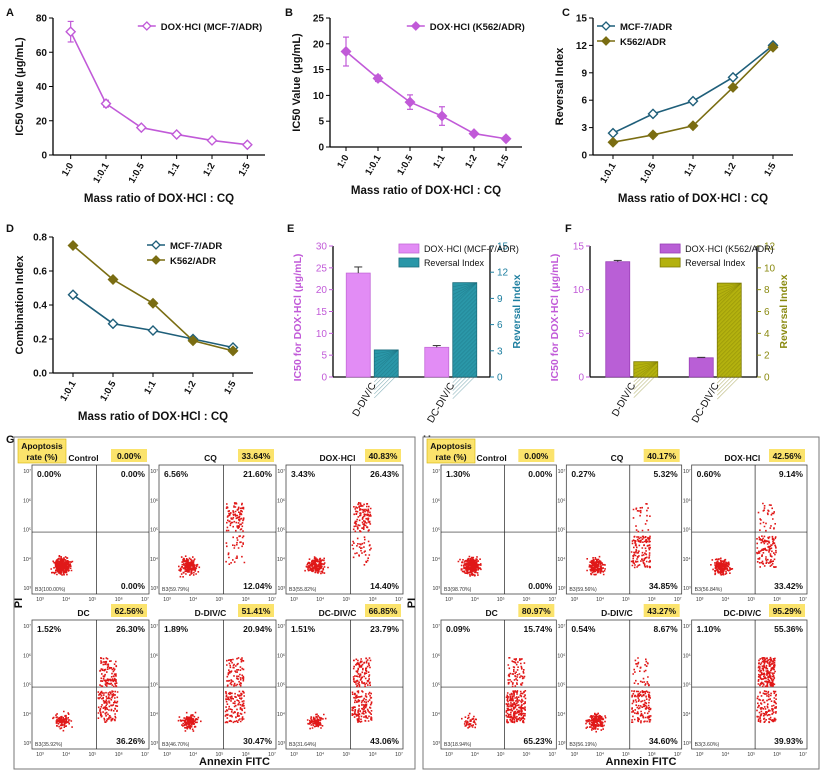 This screenshot has width=824, height=774. Describe the element at coordinates (298, 318) in the screenshot. I see `y-axis-label-left: IC50 for DOX·HCl (μg/mL)` at that location.